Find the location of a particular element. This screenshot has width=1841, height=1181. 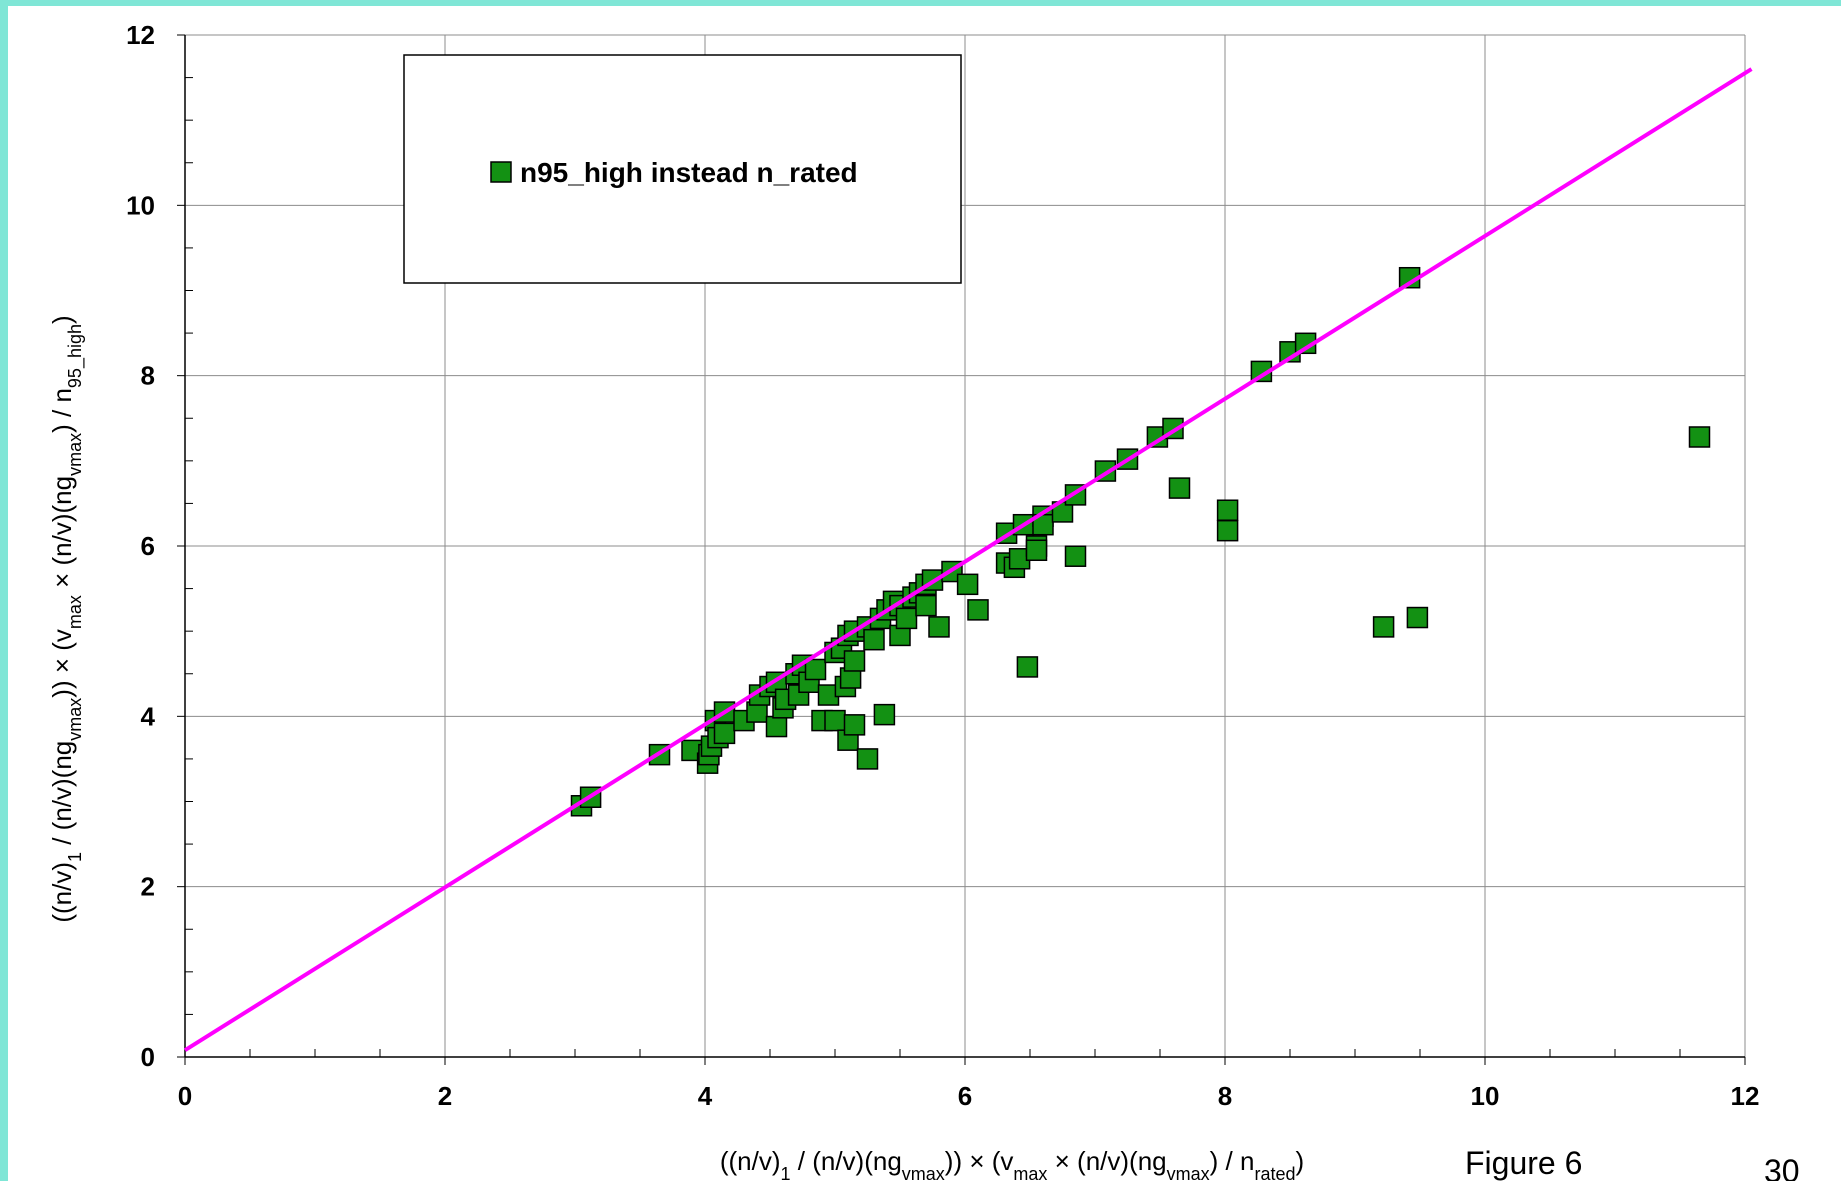

legend: n95_high instead n_rated is located at coordinates (682, 169).